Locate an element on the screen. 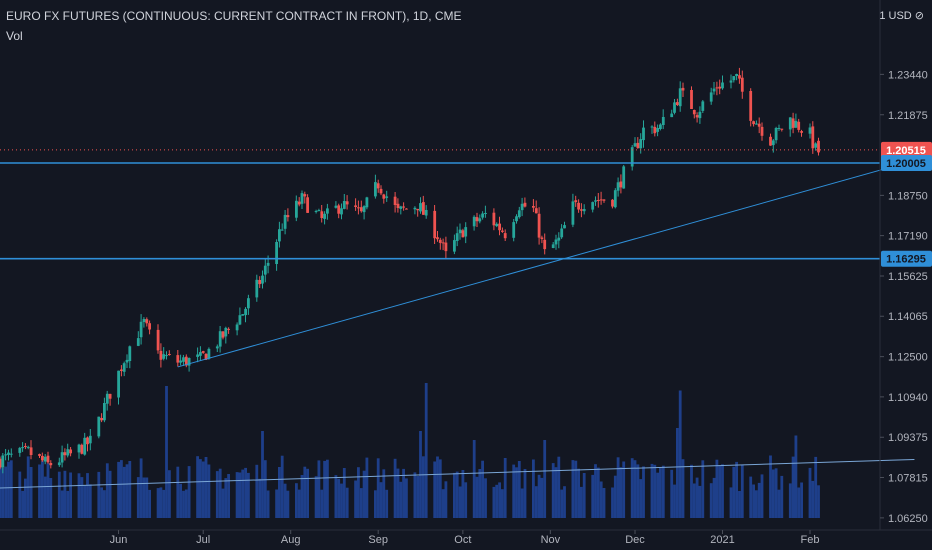 This screenshot has height=550, width=932. last-price-badge is located at coordinates (906, 149).